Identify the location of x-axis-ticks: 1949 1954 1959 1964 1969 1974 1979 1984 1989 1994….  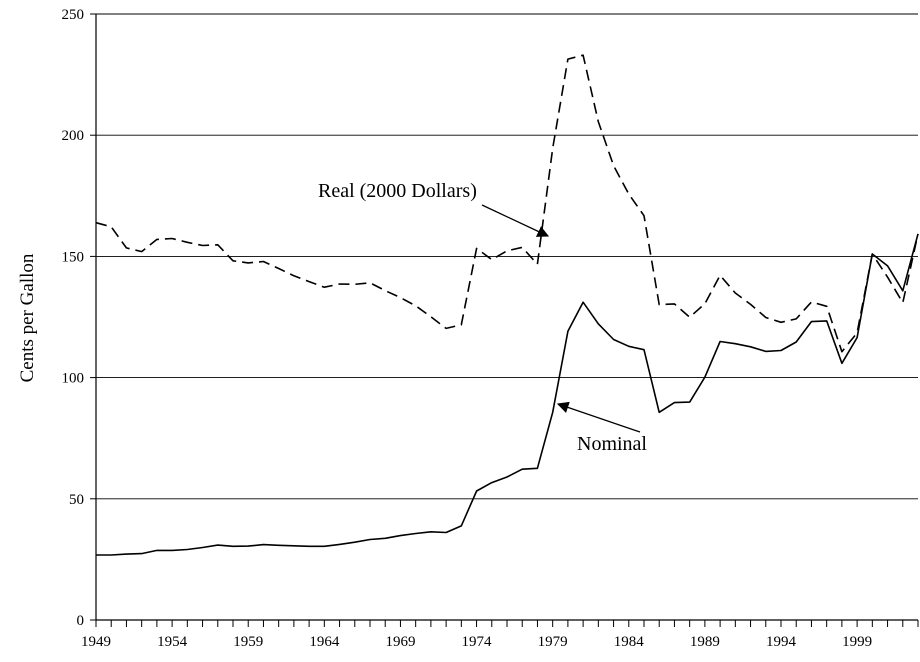
(500, 635).